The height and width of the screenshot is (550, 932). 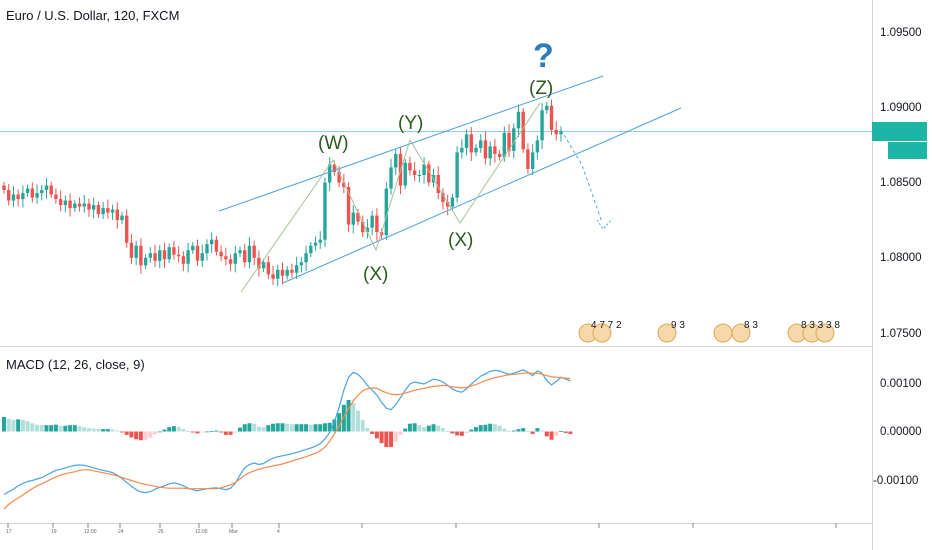 What do you see at coordinates (901, 432) in the screenshot?
I see `macd-tick-label: 0.00000` at bounding box center [901, 432].